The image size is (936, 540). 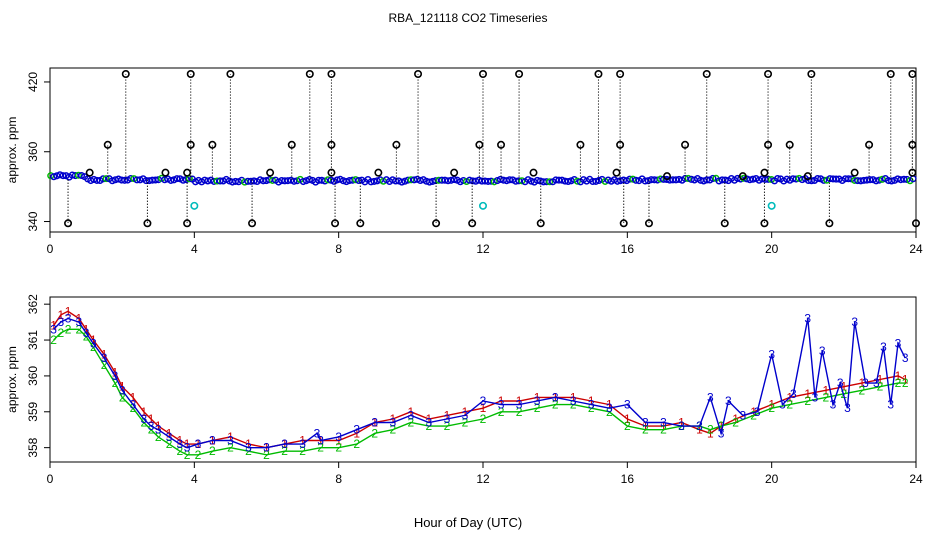 I want to click on y-tick-label: 420, so click(x=33, y=82).